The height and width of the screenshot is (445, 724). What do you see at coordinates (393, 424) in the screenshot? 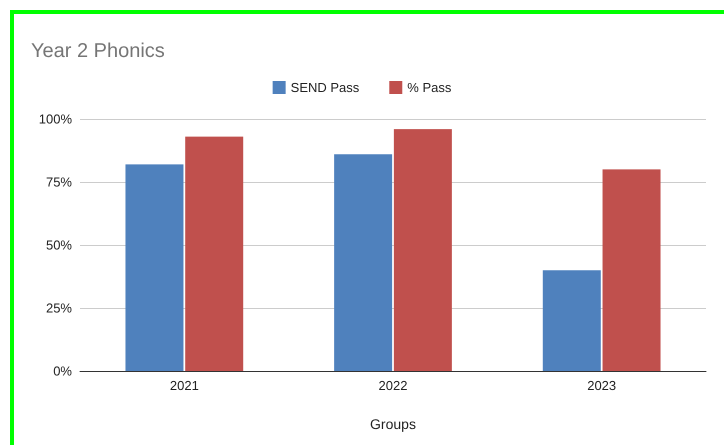
I see `x-axis-title: Groups` at bounding box center [393, 424].